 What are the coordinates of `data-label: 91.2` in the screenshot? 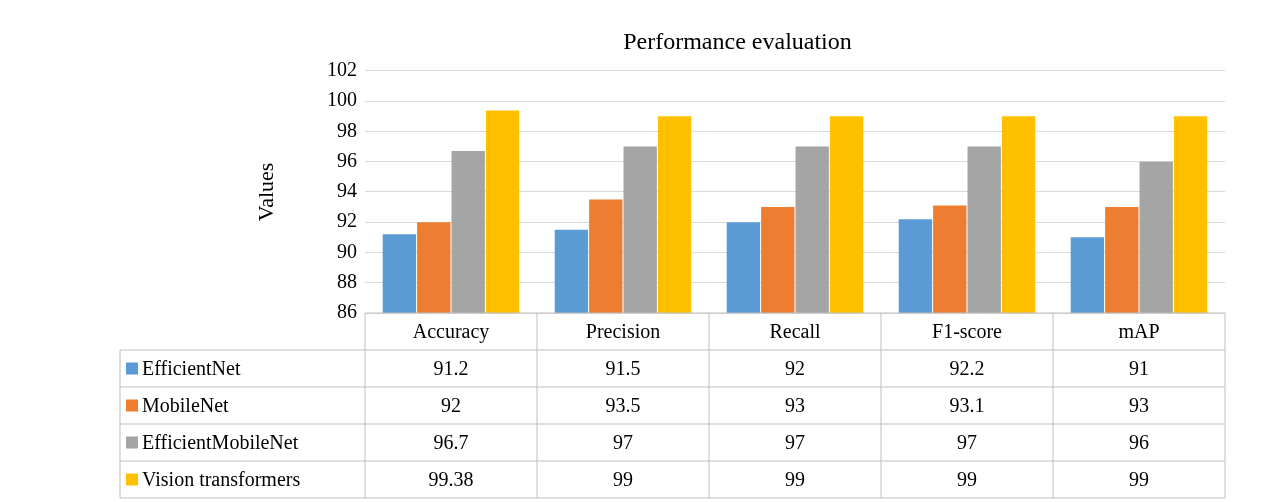 It's located at (451, 367).